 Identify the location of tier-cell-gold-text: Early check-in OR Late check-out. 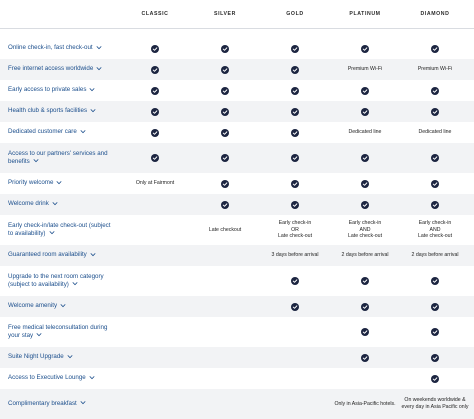
(295, 229).